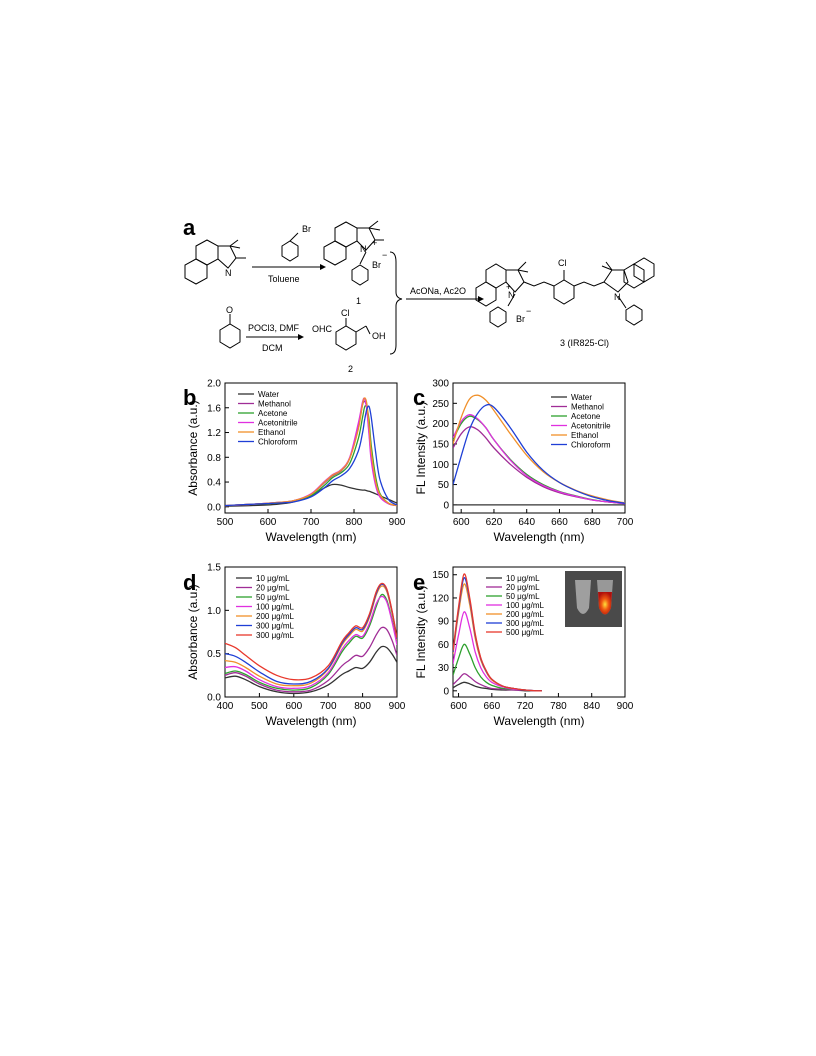  Describe the element at coordinates (214, 483) in the screenshot. I see `y-tick-label: 0.4` at that location.